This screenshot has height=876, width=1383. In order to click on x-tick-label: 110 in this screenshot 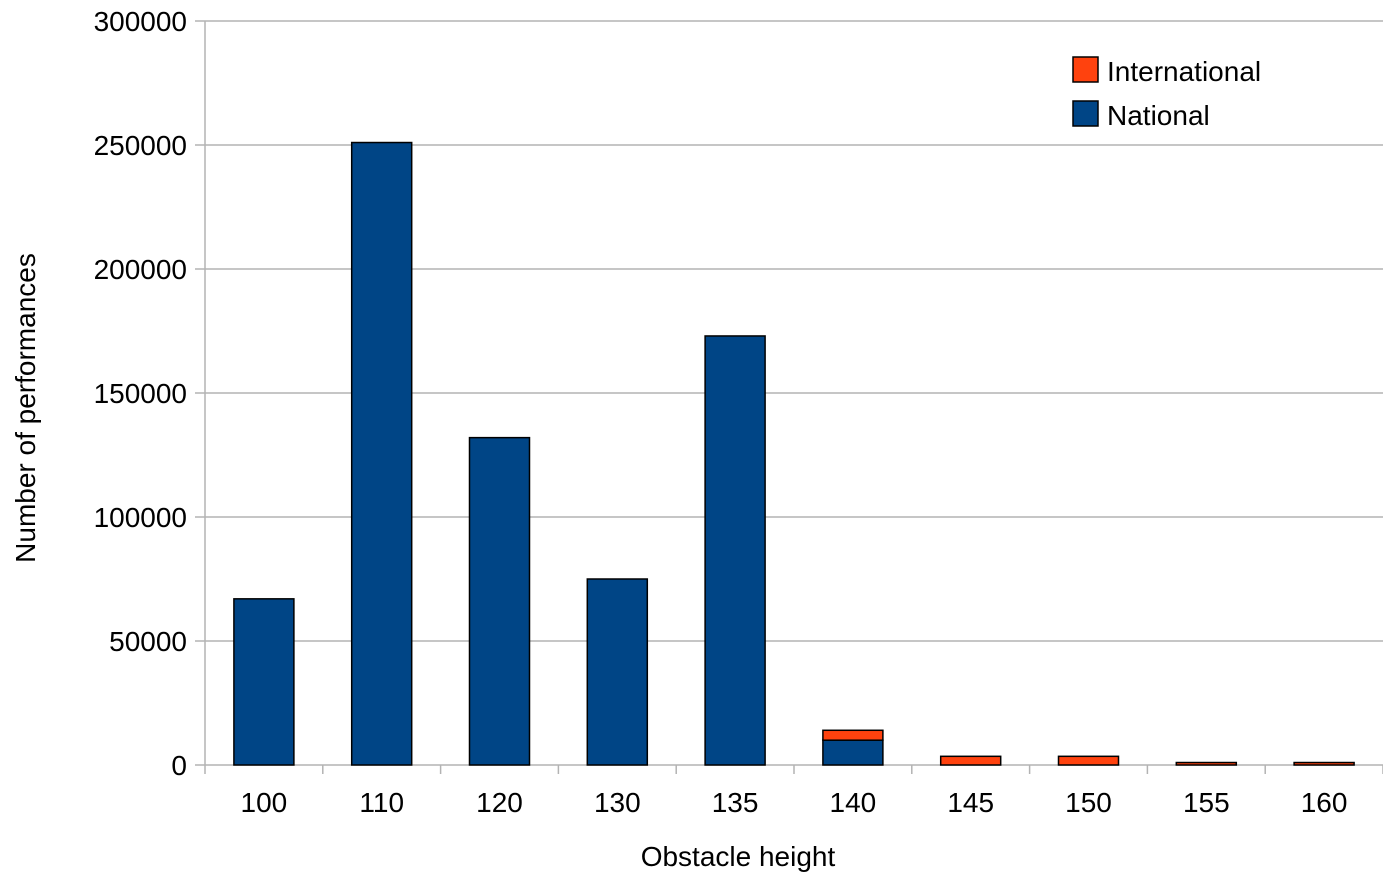, I will do `click(381, 802)`.